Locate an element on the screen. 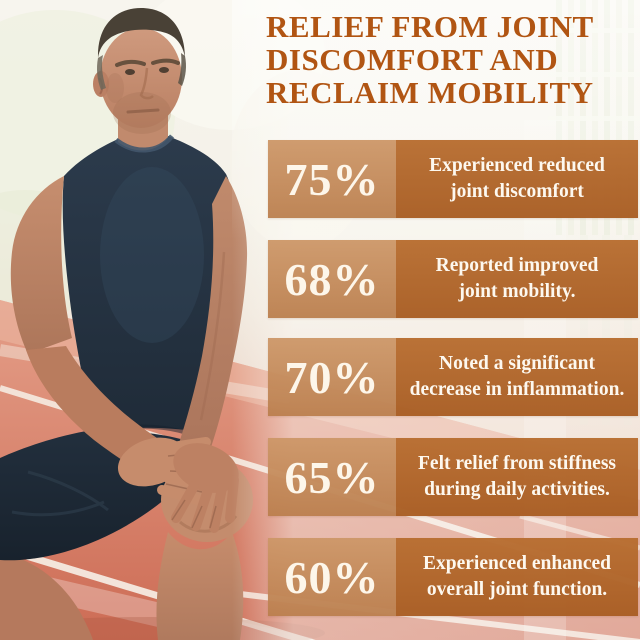 The width and height of the screenshot is (640, 640). headline-line: RELIEF FROM JOINT is located at coordinates (430, 26).